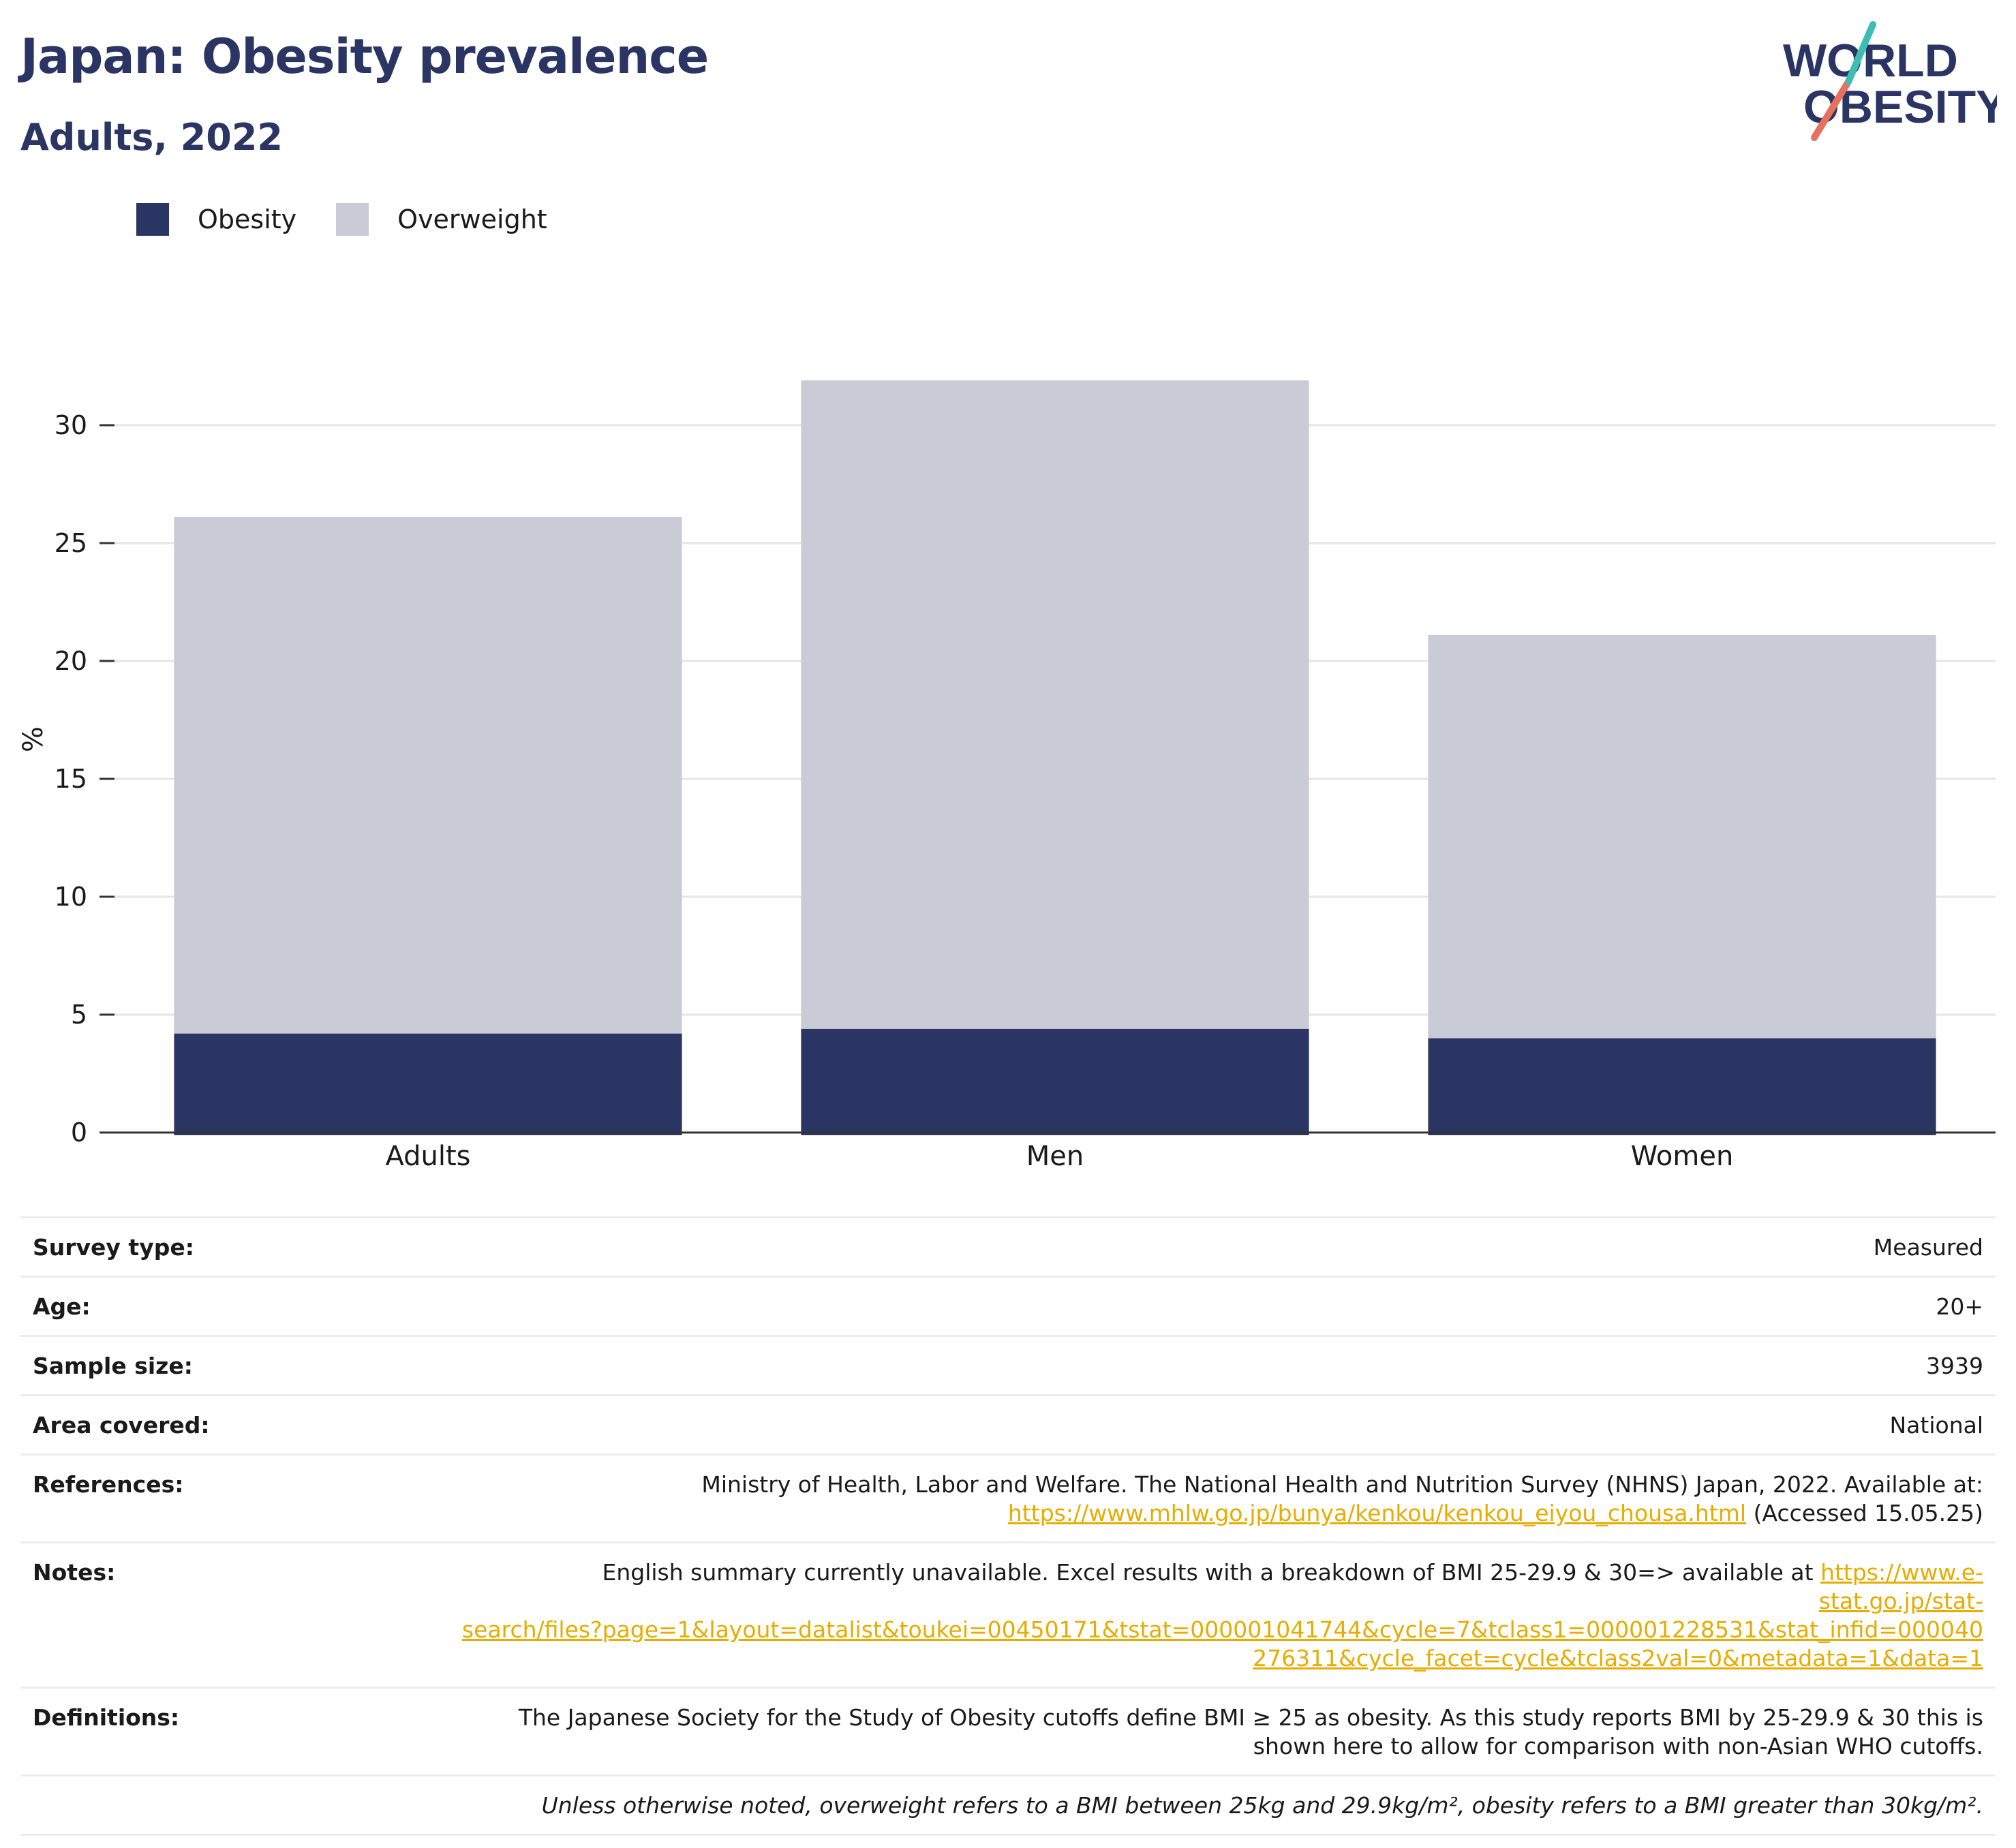 The height and width of the screenshot is (1848, 2016). What do you see at coordinates (247, 219) in the screenshot?
I see `legend-label-obesity: Obesity` at bounding box center [247, 219].